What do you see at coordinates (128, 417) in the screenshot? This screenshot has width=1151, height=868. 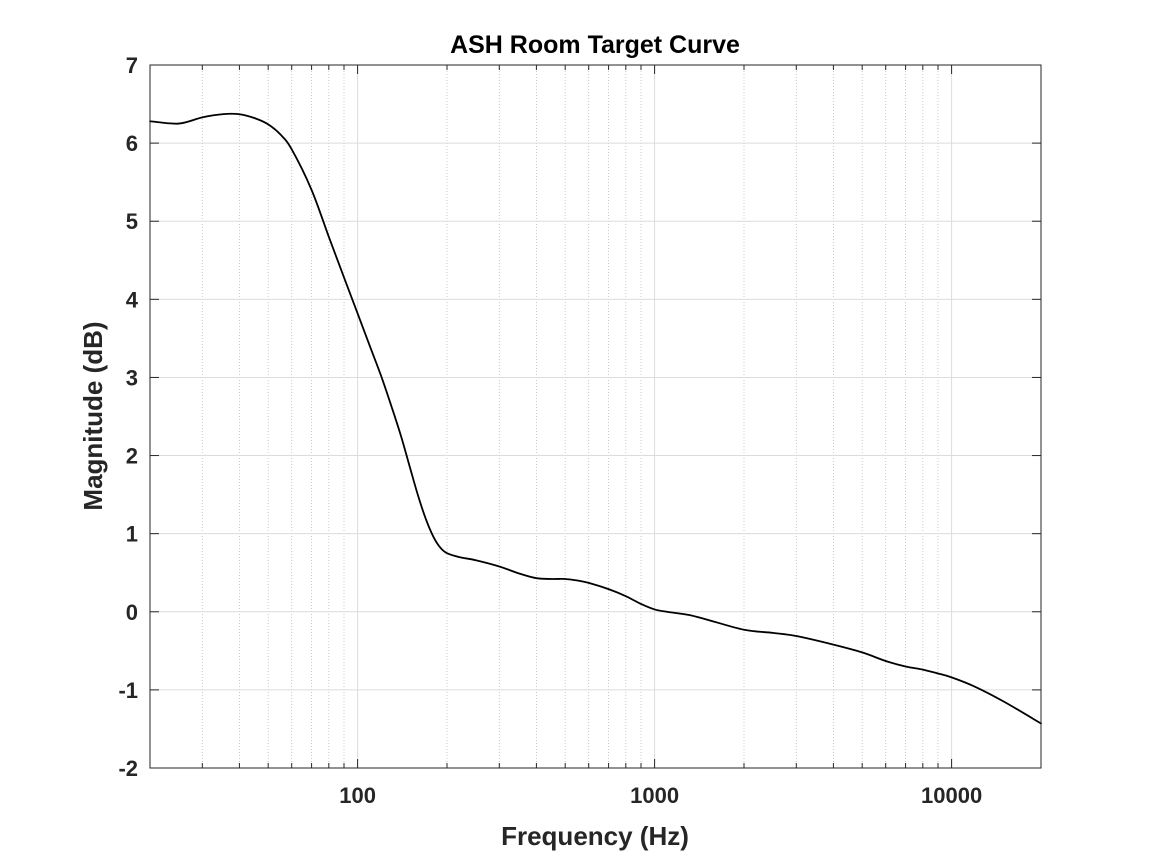 I see `y-tick-labels: -2 -1 0 1 2 3 4 5 6 7` at bounding box center [128, 417].